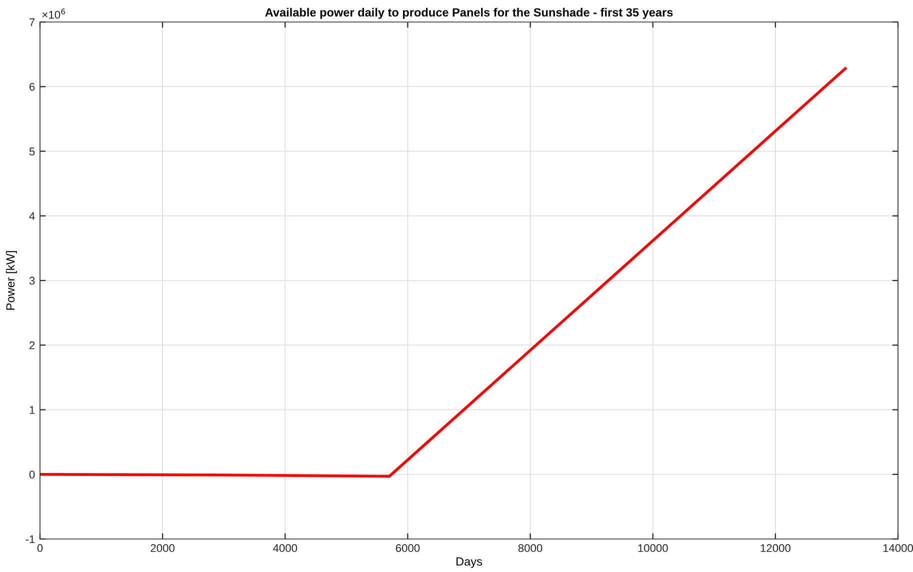 This screenshot has height=572, width=913. What do you see at coordinates (469, 13) in the screenshot?
I see `chart-title: Available power daily to produce Panels for the Sunshade - first 35 years` at bounding box center [469, 13].